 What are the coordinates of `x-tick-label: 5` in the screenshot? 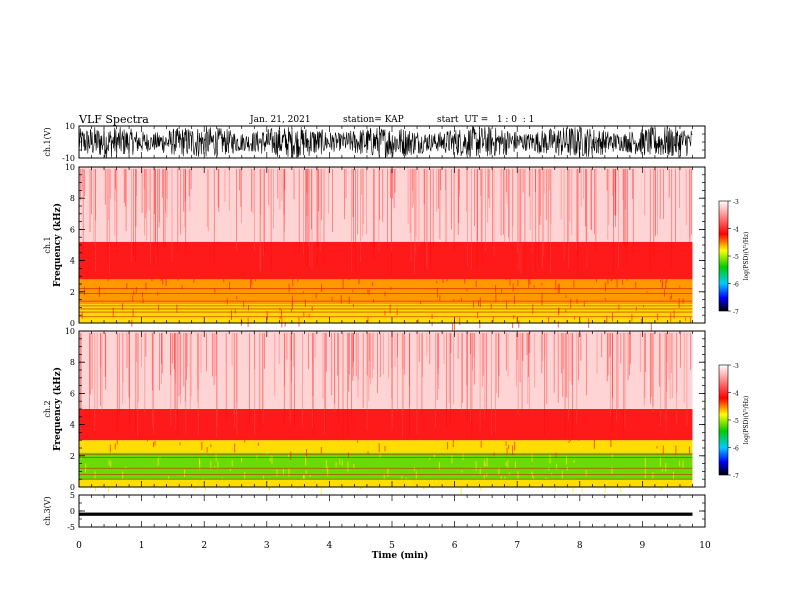 It's located at (392, 546).